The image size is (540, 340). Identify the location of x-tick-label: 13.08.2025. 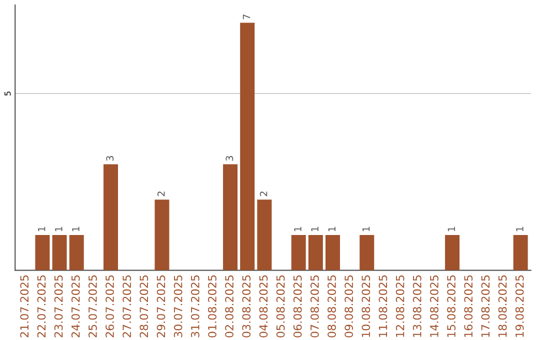
(417, 306).